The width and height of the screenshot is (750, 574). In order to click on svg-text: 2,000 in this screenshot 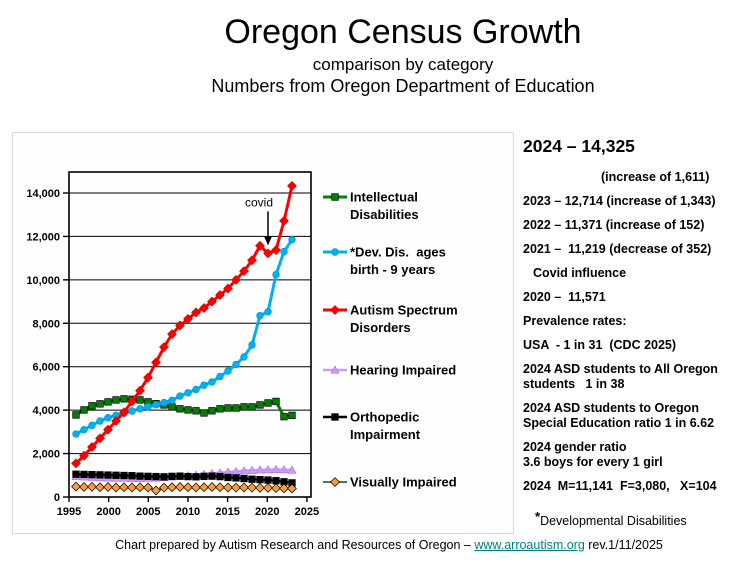, I will do `click(46, 455)`.